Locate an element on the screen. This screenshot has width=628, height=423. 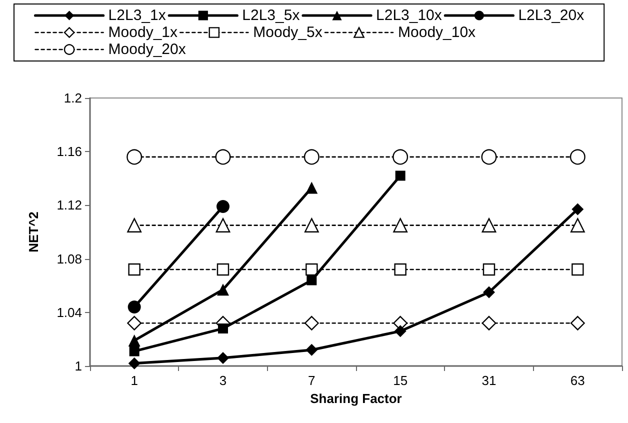
y-tick-label: 1.2 is located at coordinates (73, 98).